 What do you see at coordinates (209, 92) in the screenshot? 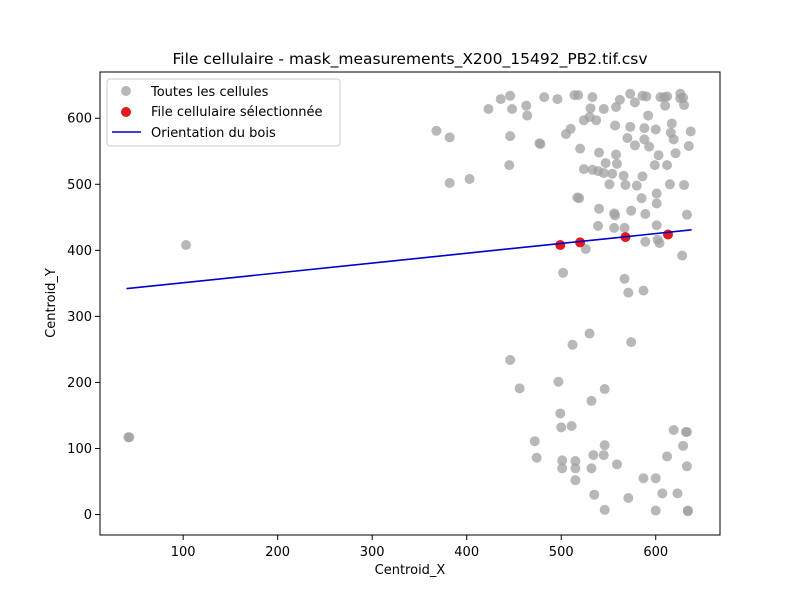
I see `legend-label-all-cells: Toutes les cellules` at bounding box center [209, 92].